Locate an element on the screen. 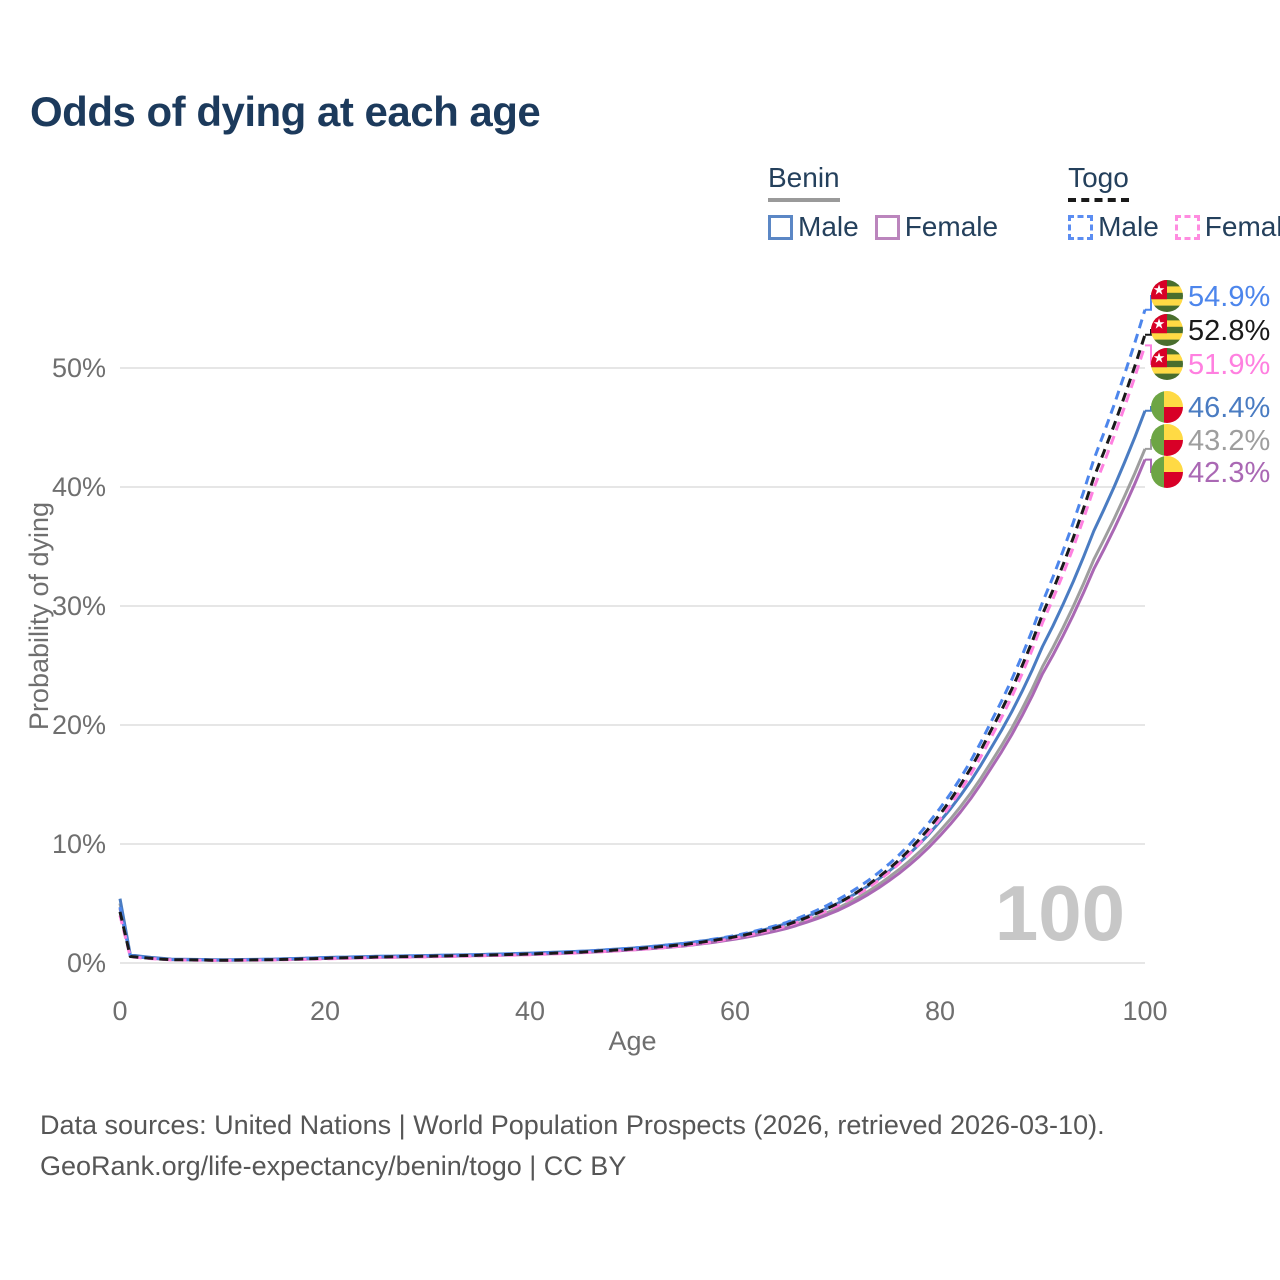  end-value-label: 43.2% is located at coordinates (1229, 441).